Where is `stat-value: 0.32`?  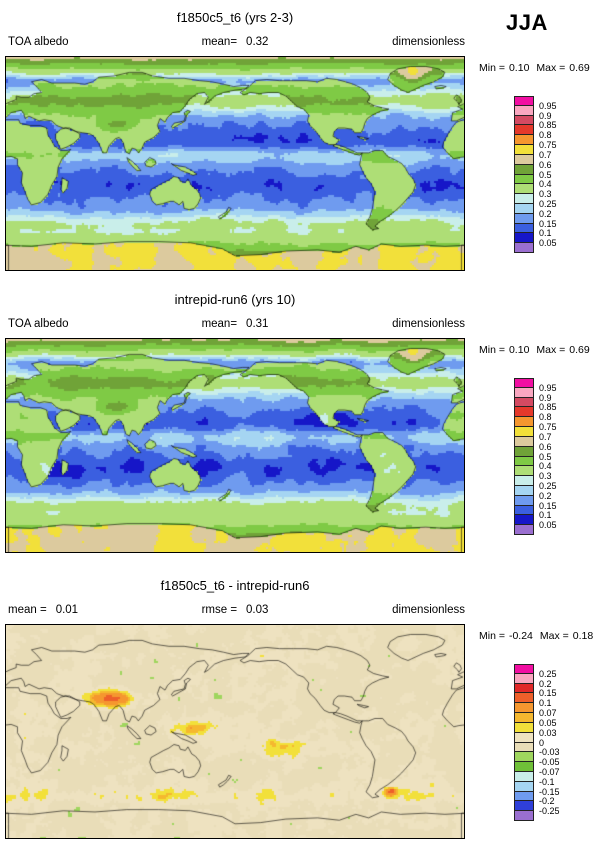 stat-value: 0.32 is located at coordinates (257, 42).